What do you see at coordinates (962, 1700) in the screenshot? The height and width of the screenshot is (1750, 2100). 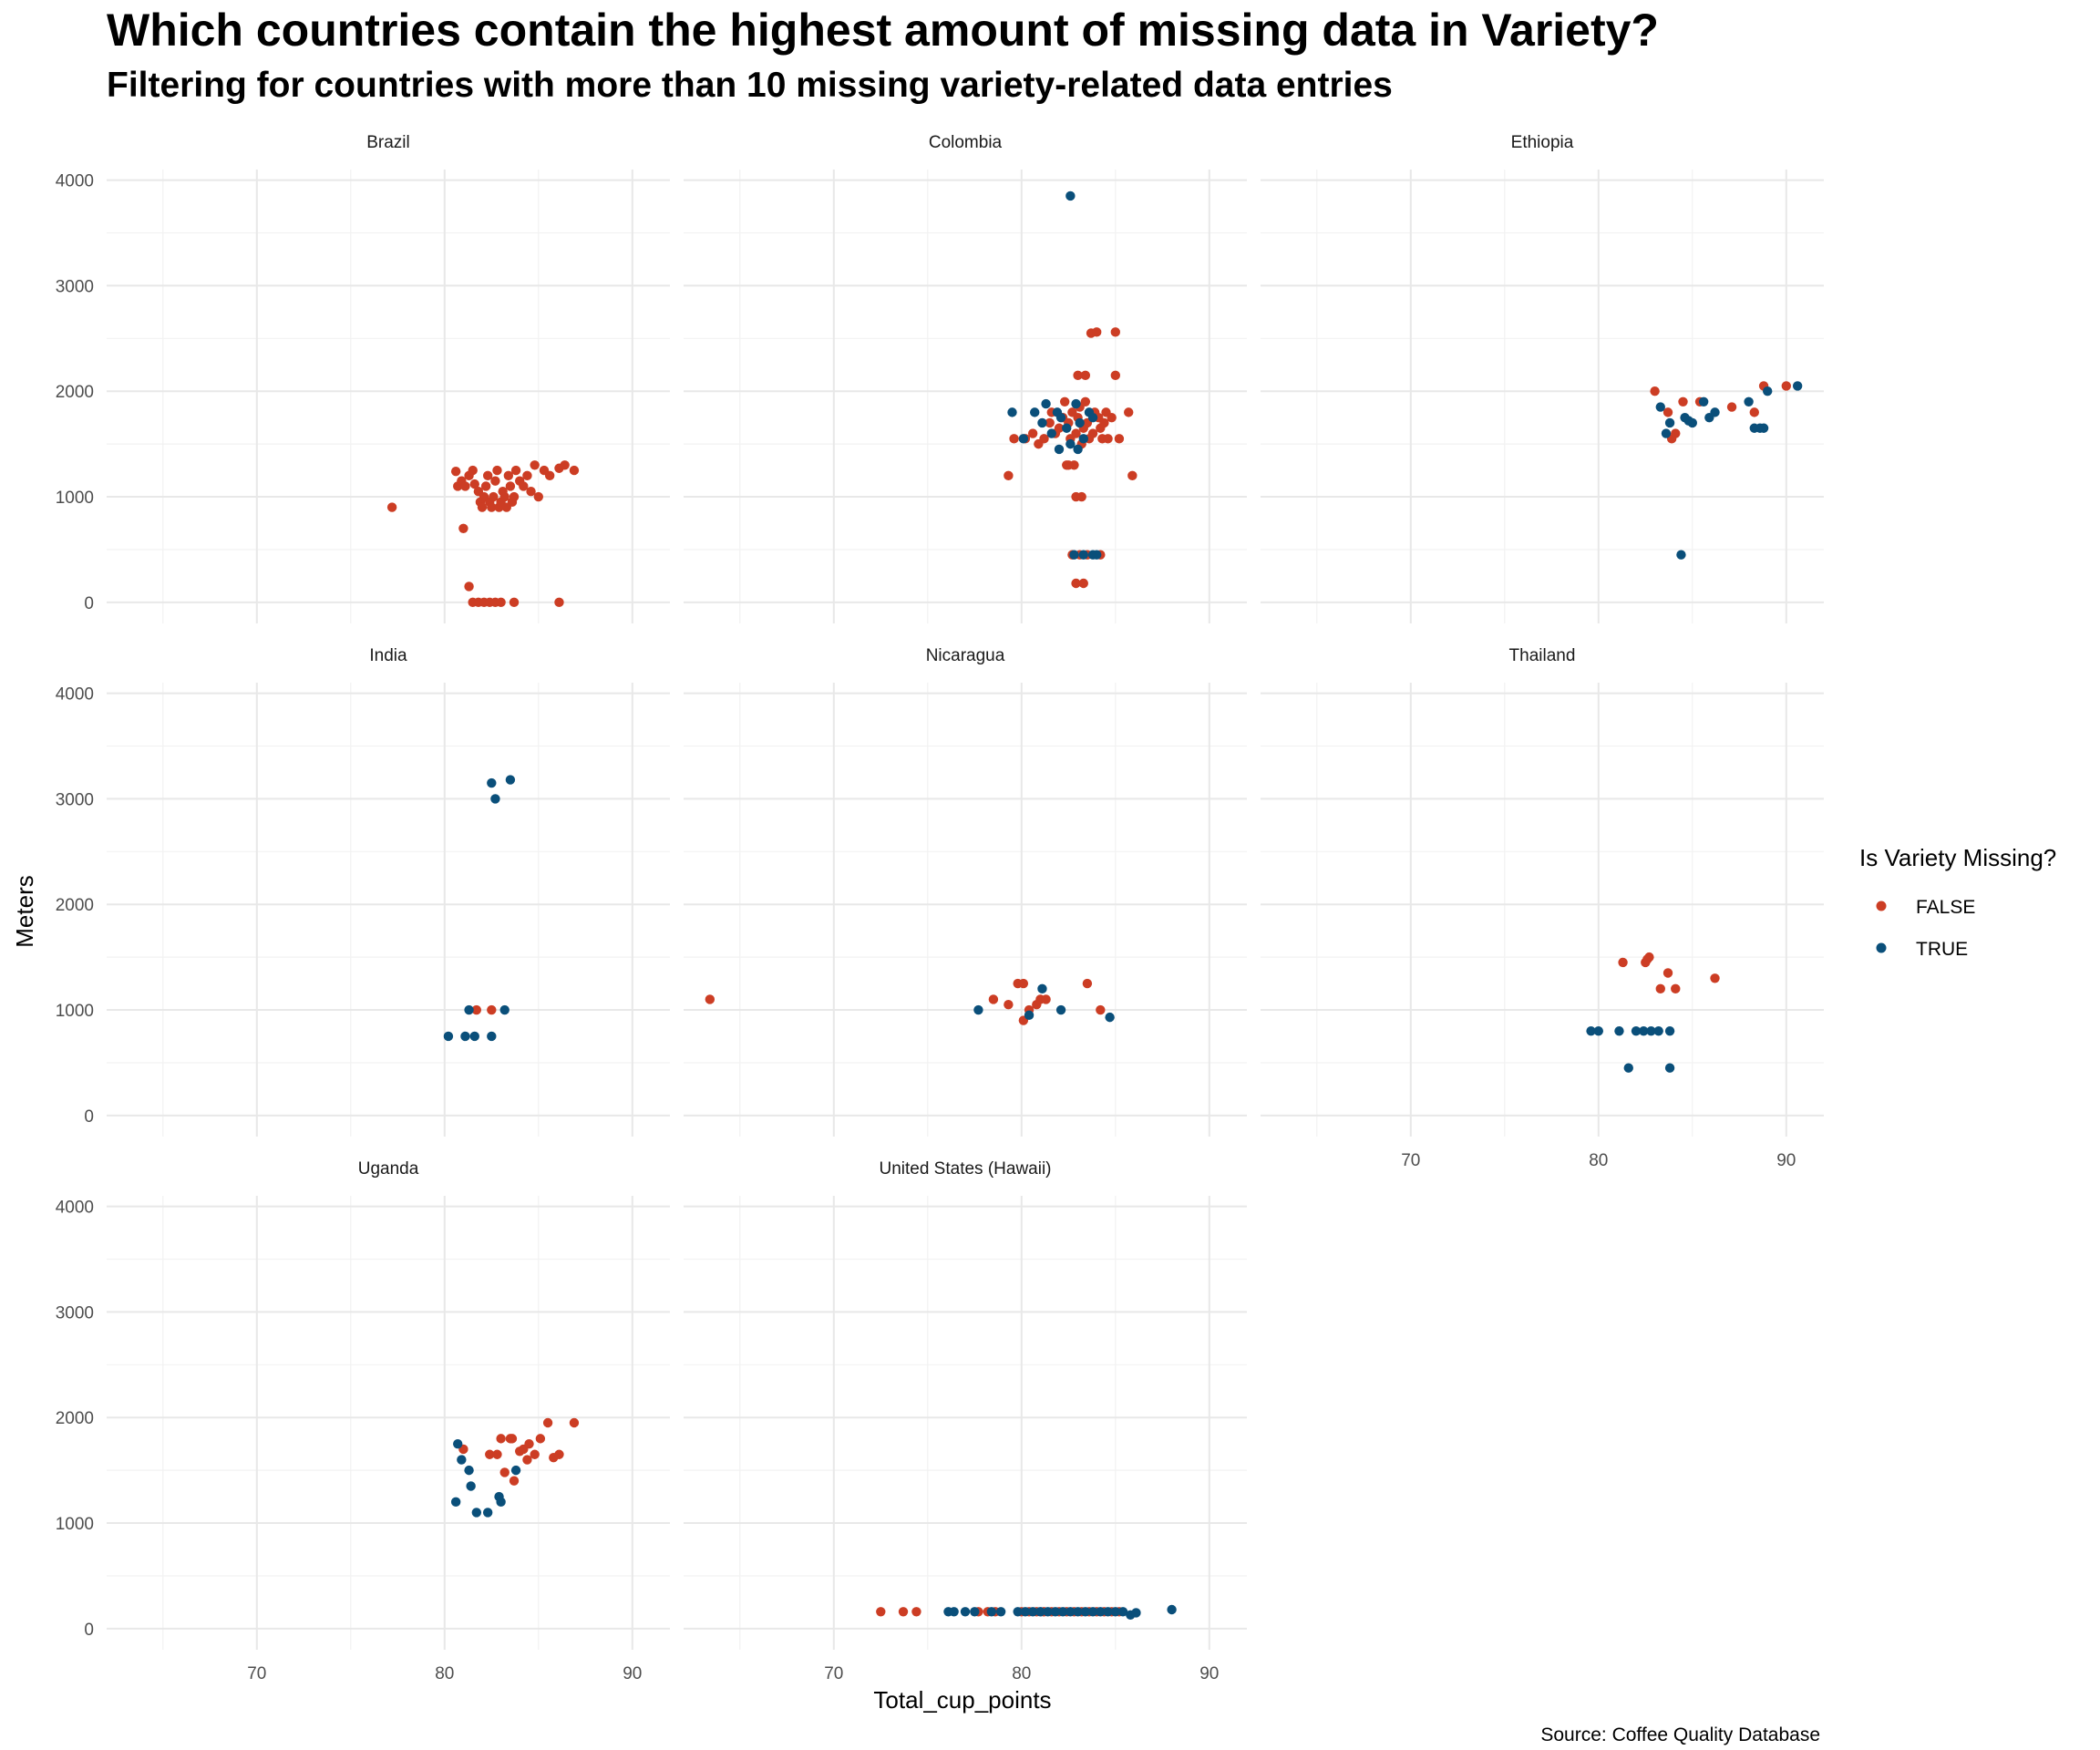 I see `x-axis-title: Total_cup_points` at bounding box center [962, 1700].